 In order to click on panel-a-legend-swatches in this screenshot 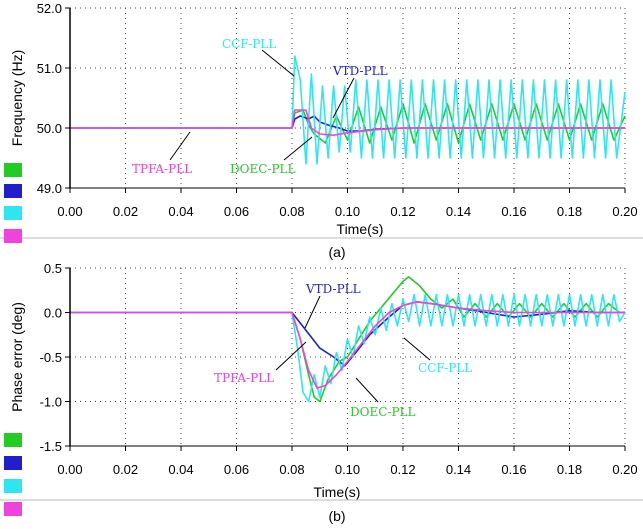, I will do `click(13, 203)`.